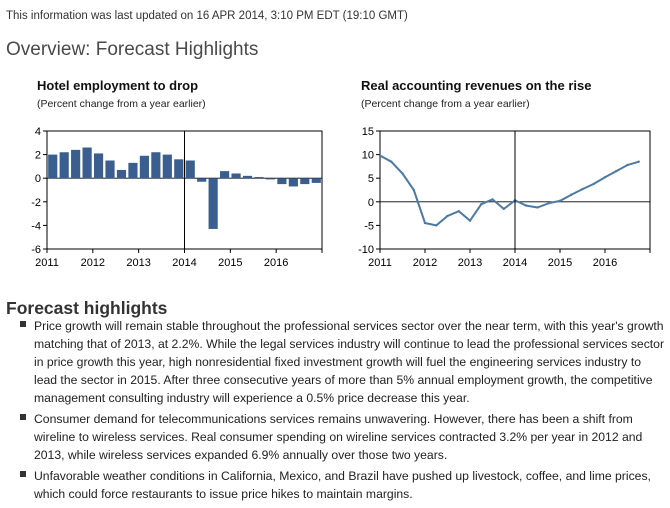 This screenshot has height=508, width=670. What do you see at coordinates (369, 226) in the screenshot?
I see `chart-2-y-tick-label: -5` at bounding box center [369, 226].